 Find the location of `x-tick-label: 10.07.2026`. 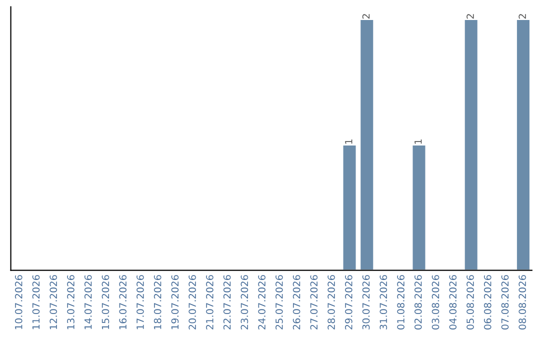

x-tick-label: 10.07.2026 is located at coordinates (18, 302).